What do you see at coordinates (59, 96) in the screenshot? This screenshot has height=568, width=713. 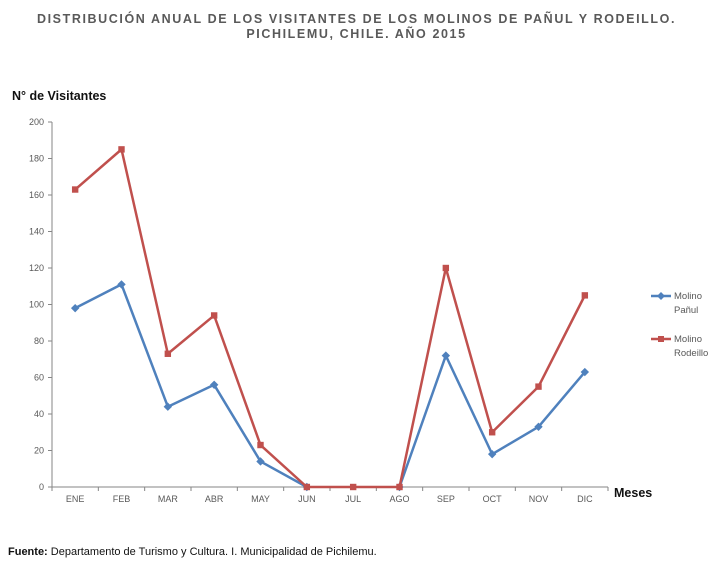 I see `y-axis-label: N° de Visitantes` at bounding box center [59, 96].